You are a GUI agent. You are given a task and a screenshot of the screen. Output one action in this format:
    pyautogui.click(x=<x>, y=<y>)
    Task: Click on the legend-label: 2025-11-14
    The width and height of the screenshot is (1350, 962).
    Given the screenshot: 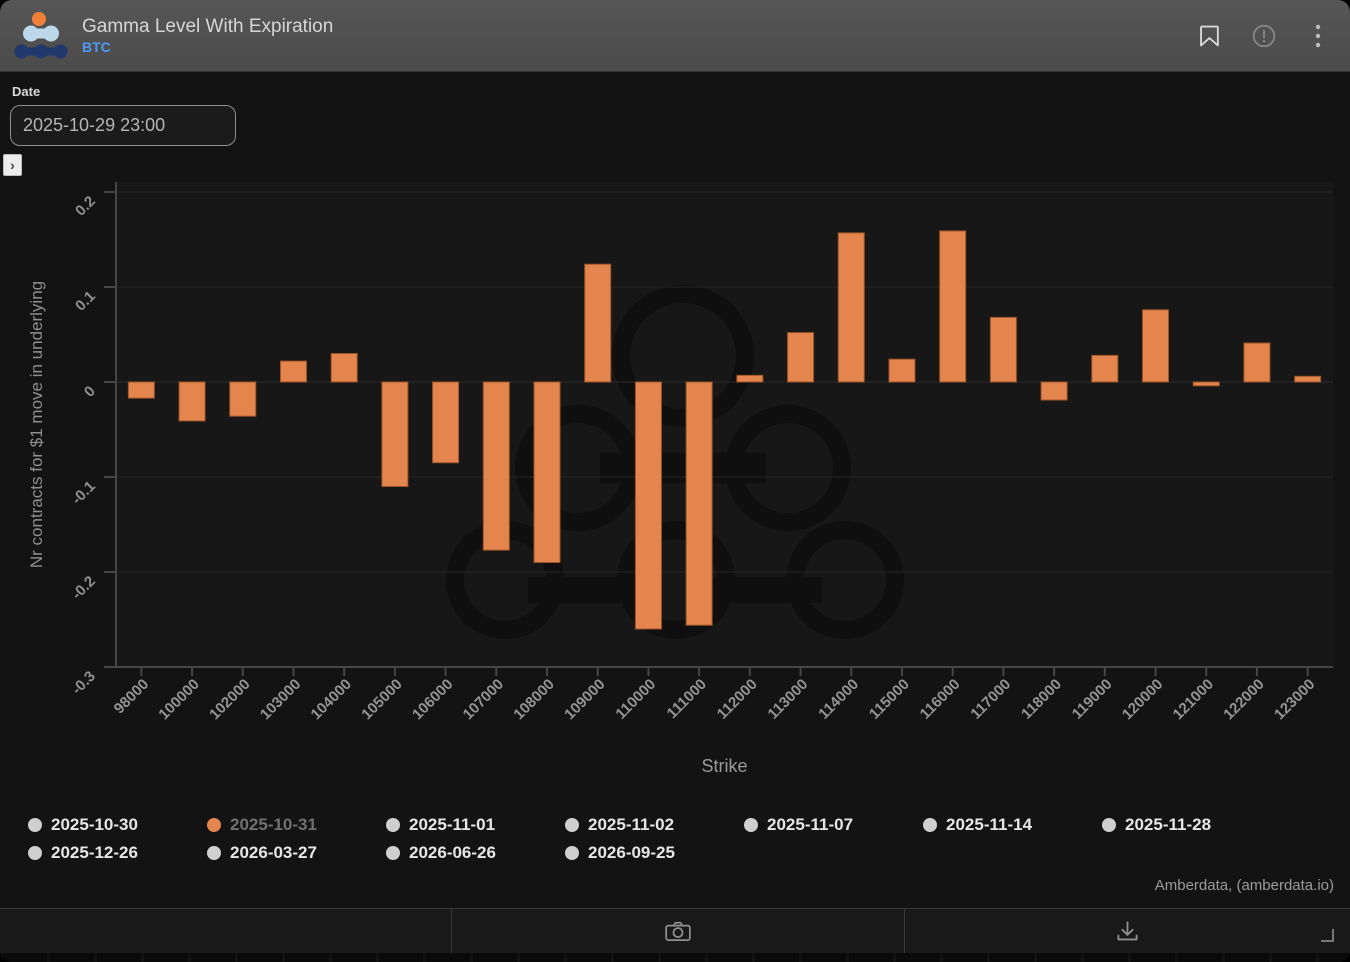 What is the action you would take?
    pyautogui.click(x=989, y=824)
    